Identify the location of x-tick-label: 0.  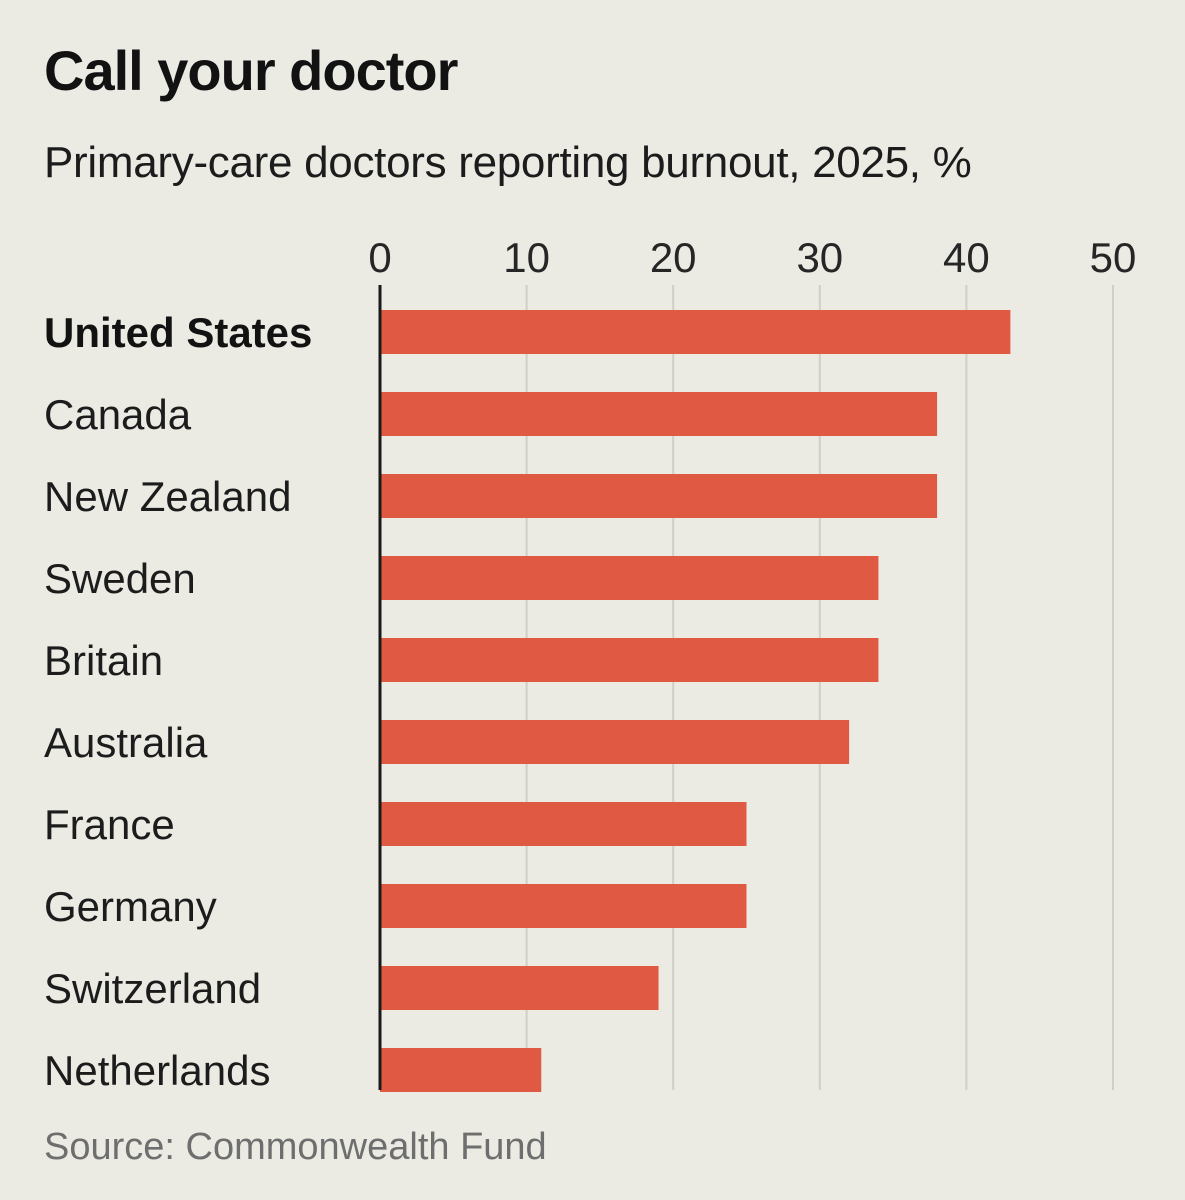
(379, 257).